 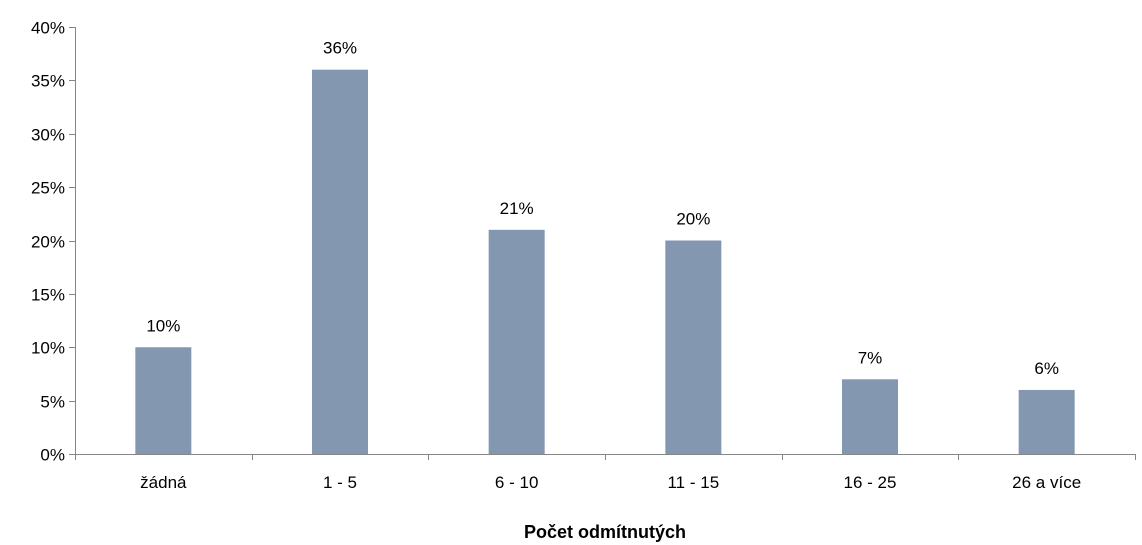 What do you see at coordinates (163, 325) in the screenshot?
I see `data-label: 10%` at bounding box center [163, 325].